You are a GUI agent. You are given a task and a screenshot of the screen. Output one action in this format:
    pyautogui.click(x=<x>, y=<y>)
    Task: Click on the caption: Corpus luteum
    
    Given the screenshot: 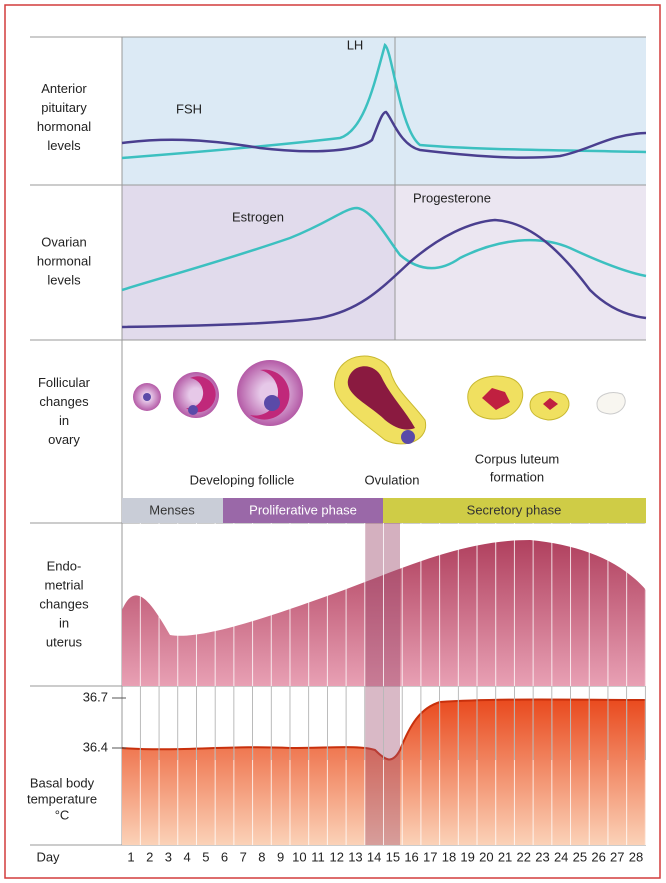 What is the action you would take?
    pyautogui.click(x=517, y=458)
    